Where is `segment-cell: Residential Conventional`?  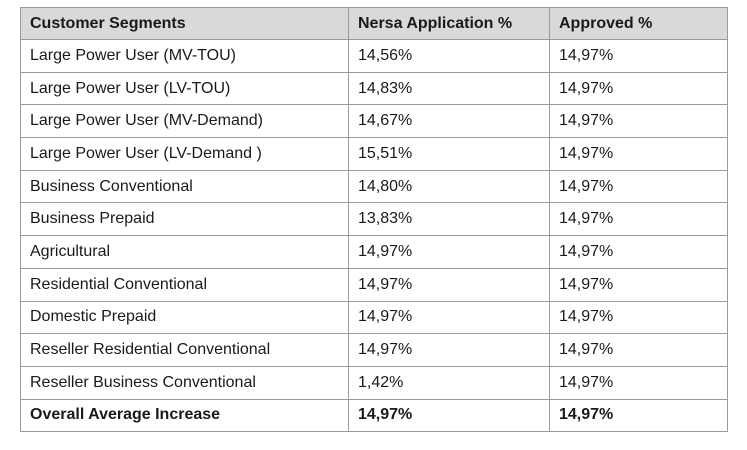
segment-cell: Residential Conventional is located at coordinates (184, 284).